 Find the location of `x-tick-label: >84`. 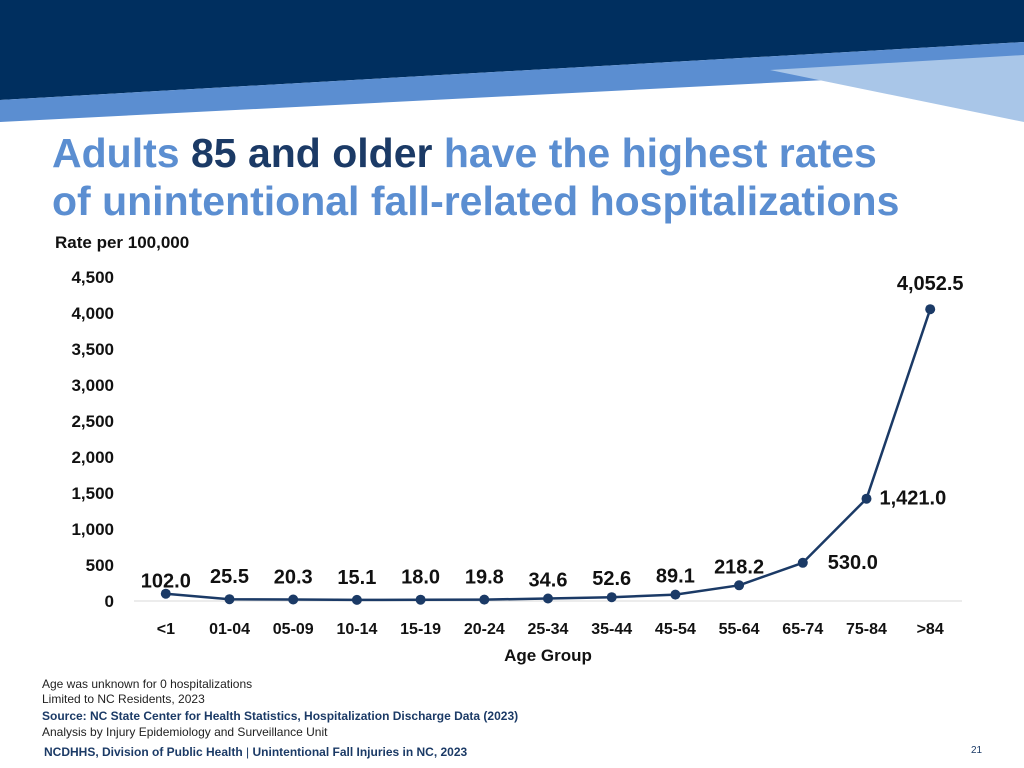

x-tick-label: >84 is located at coordinates (930, 629).